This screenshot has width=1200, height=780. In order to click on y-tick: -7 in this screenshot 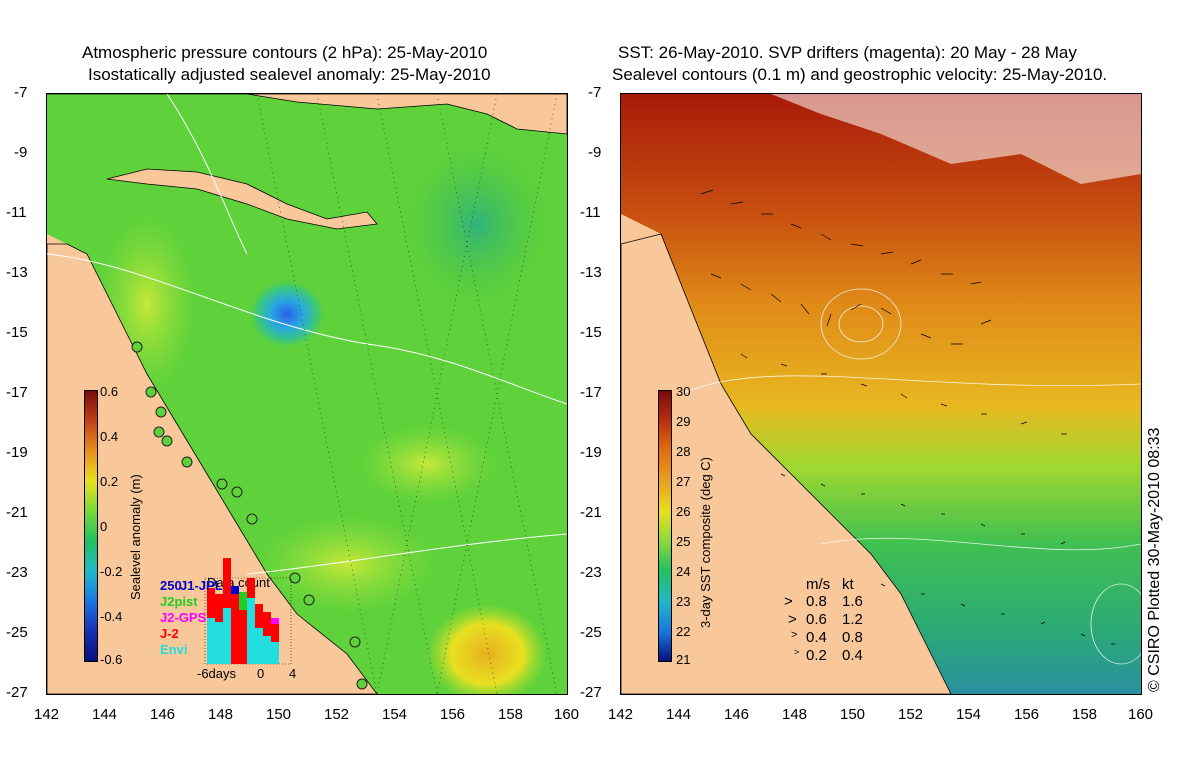, I will do `click(595, 92)`.